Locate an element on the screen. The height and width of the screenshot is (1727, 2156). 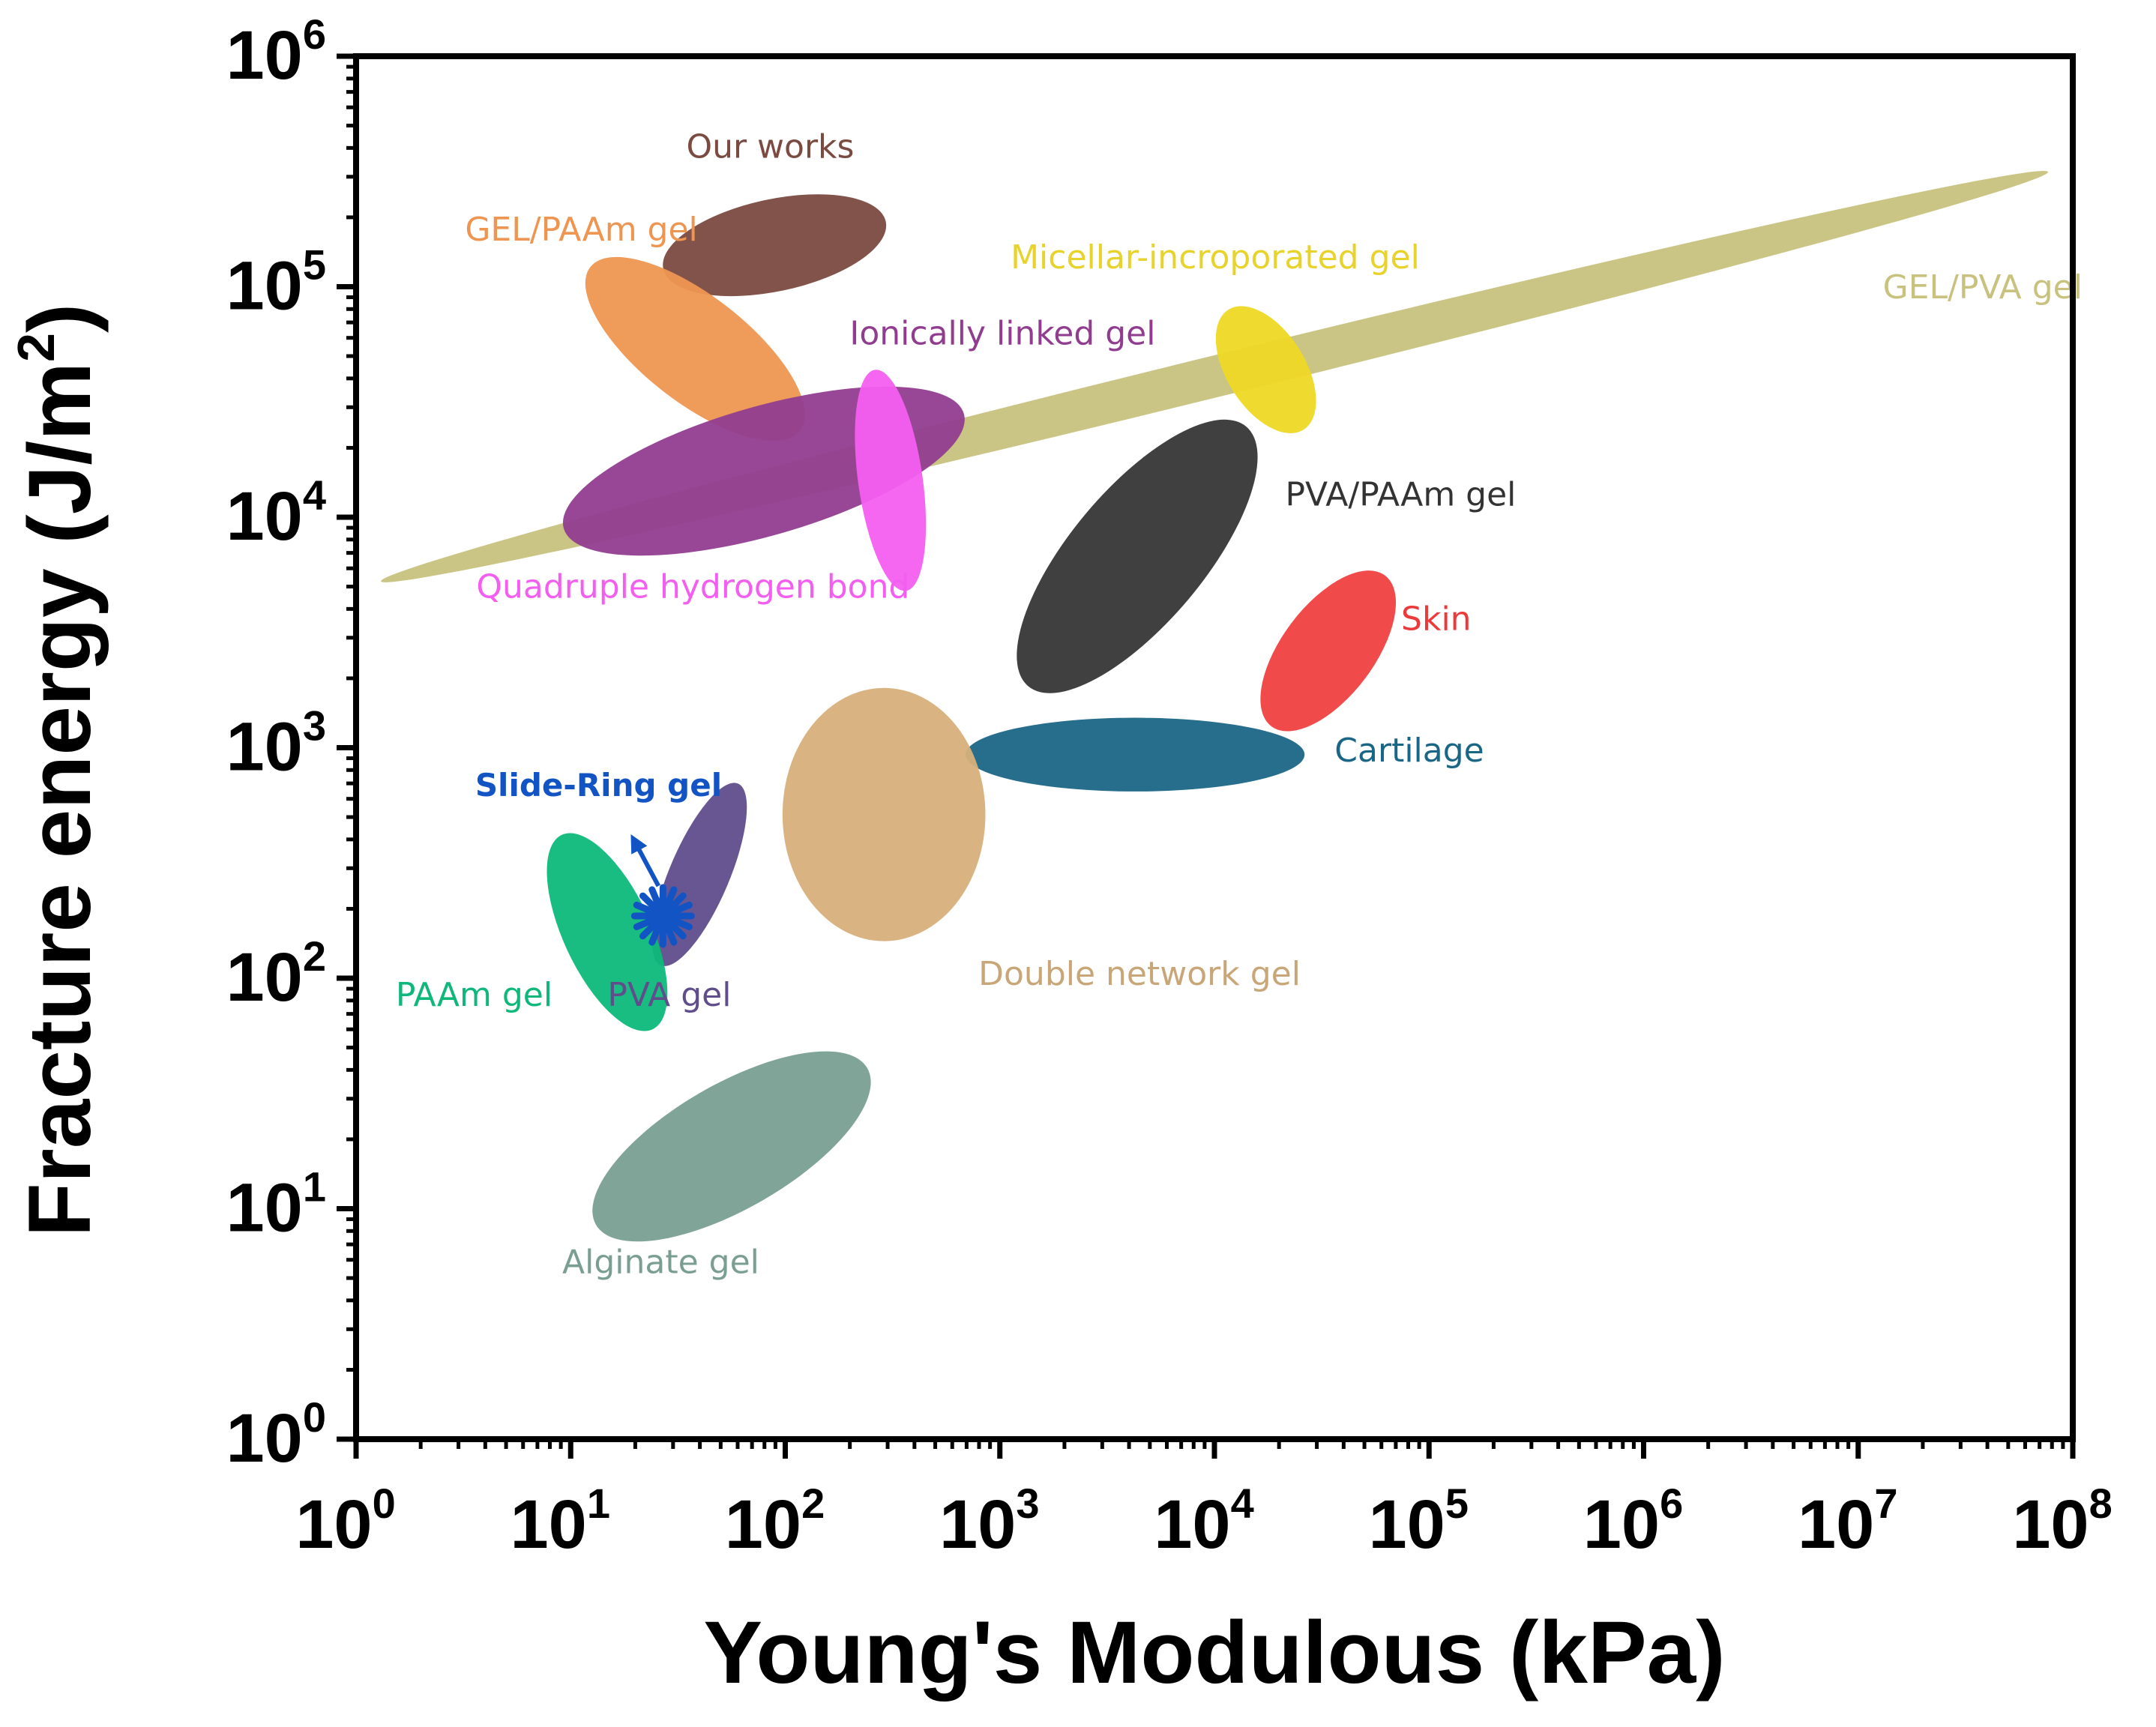
x-tick-label: 10⁵ is located at coordinates (1419, 1521).